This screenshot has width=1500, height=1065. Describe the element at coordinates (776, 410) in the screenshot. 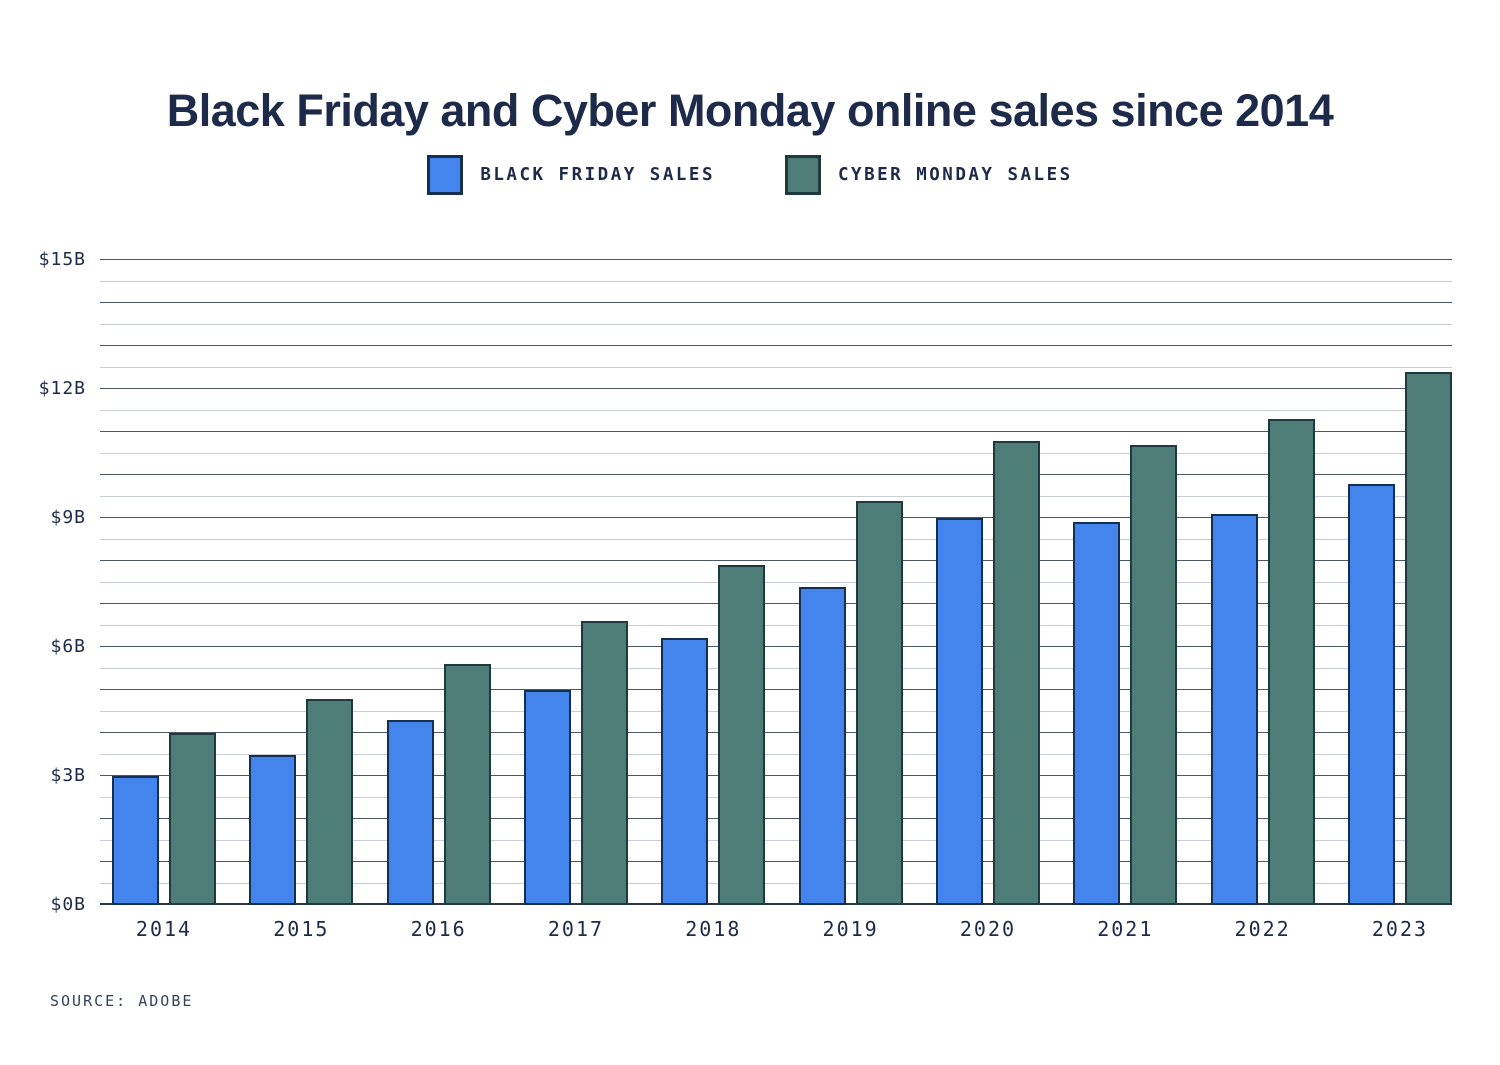

I see `gridline-11.5B` at that location.